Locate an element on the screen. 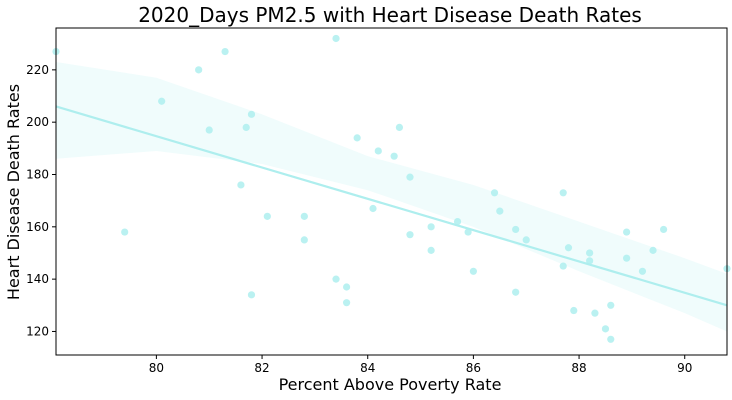  y-tick-label: 160 is located at coordinates (37, 227).